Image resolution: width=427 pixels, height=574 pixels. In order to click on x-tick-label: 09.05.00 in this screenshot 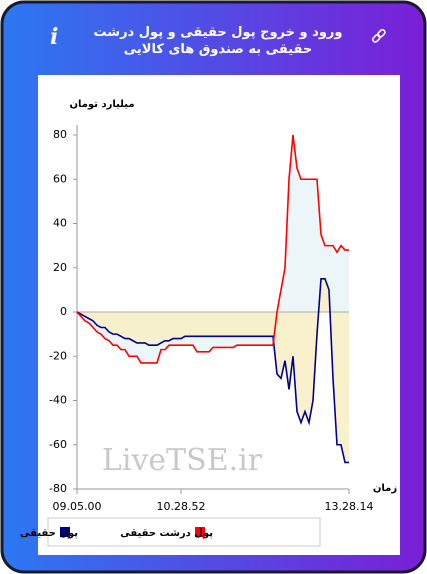, I will do `click(77, 506)`.